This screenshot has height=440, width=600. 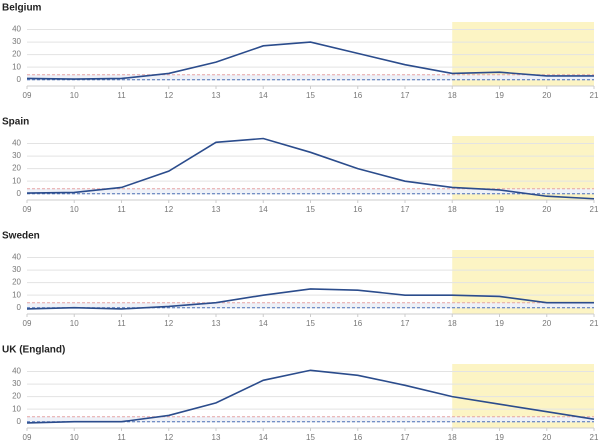 I want to click on panel-title: Belgium, so click(x=22, y=8).